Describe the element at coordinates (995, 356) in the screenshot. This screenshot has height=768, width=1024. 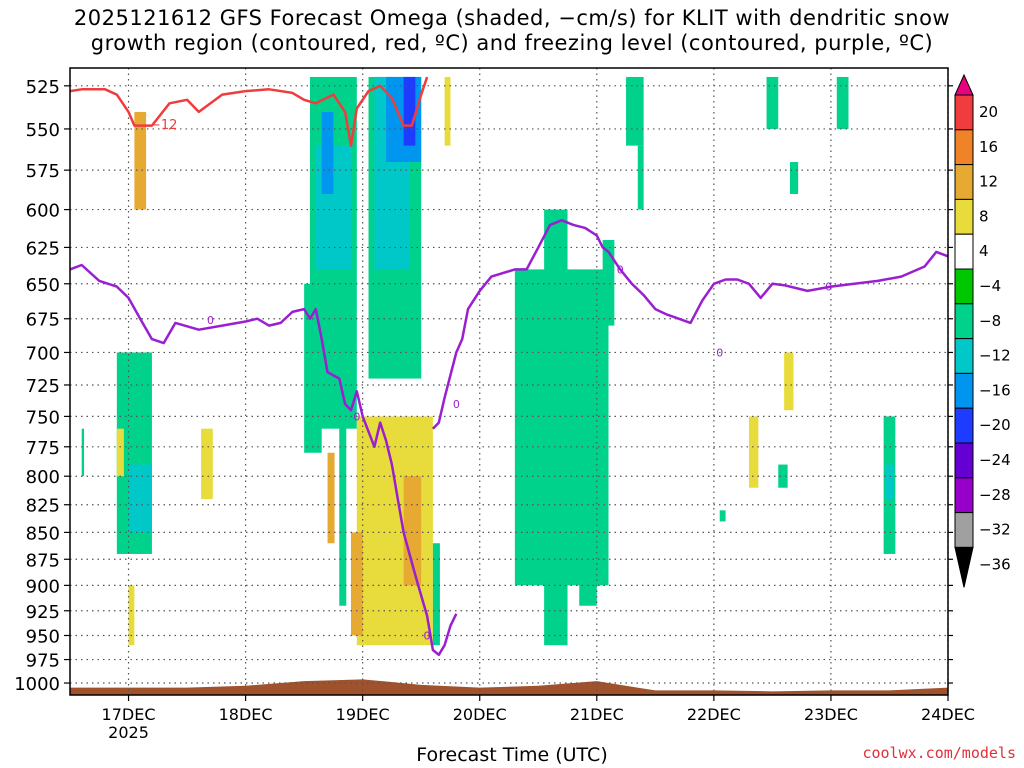
I see `colorbar-label: −12` at that location.